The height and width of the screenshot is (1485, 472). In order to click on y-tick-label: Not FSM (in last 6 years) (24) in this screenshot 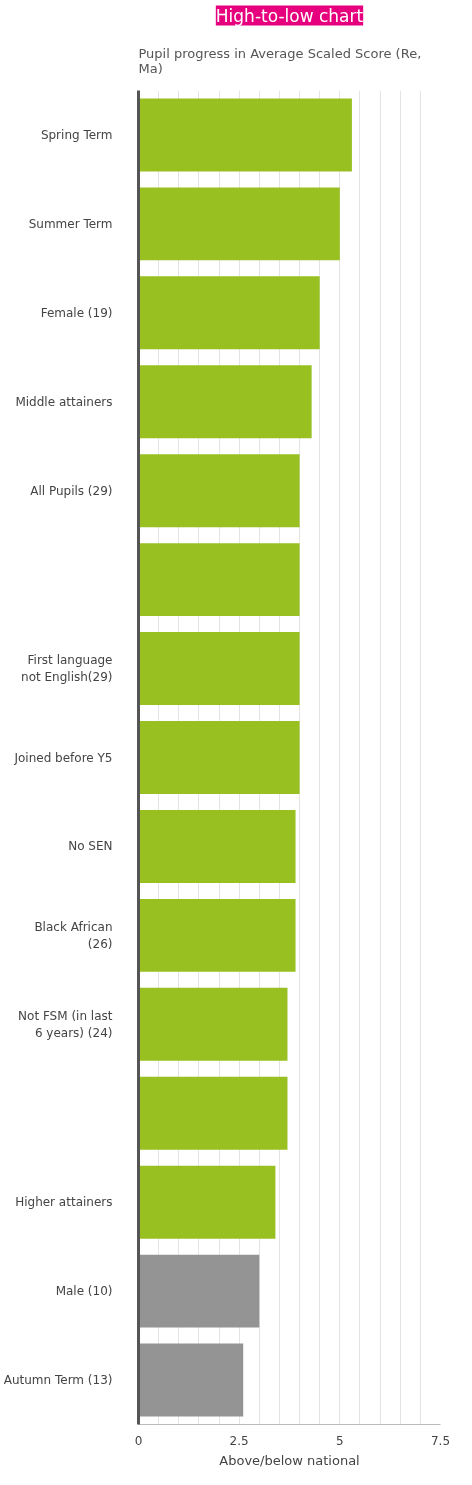, I will do `click(65, 1024)`.